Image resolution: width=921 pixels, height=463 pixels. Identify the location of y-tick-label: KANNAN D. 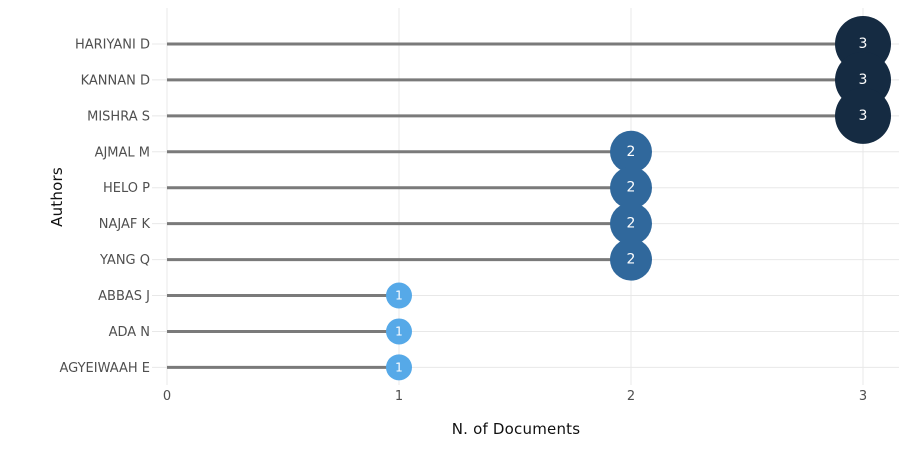
(115, 80).